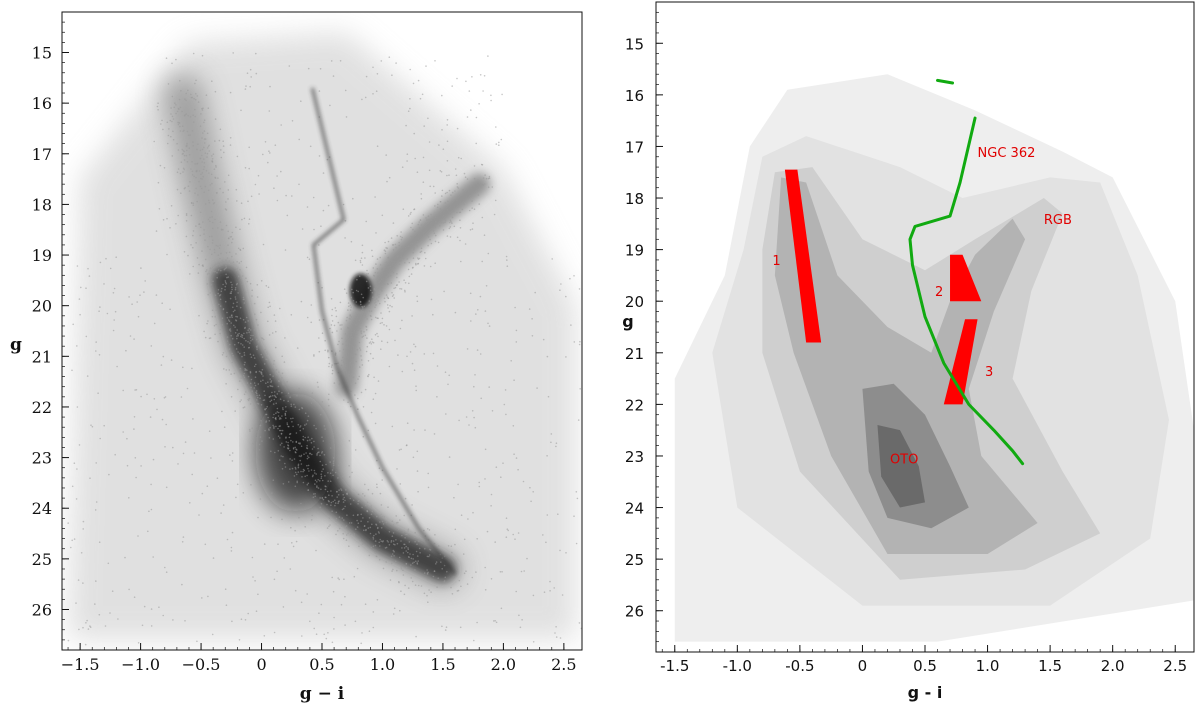  What do you see at coordinates (382, 664) in the screenshot?
I see `x-tick-label: 1.0` at bounding box center [382, 664].